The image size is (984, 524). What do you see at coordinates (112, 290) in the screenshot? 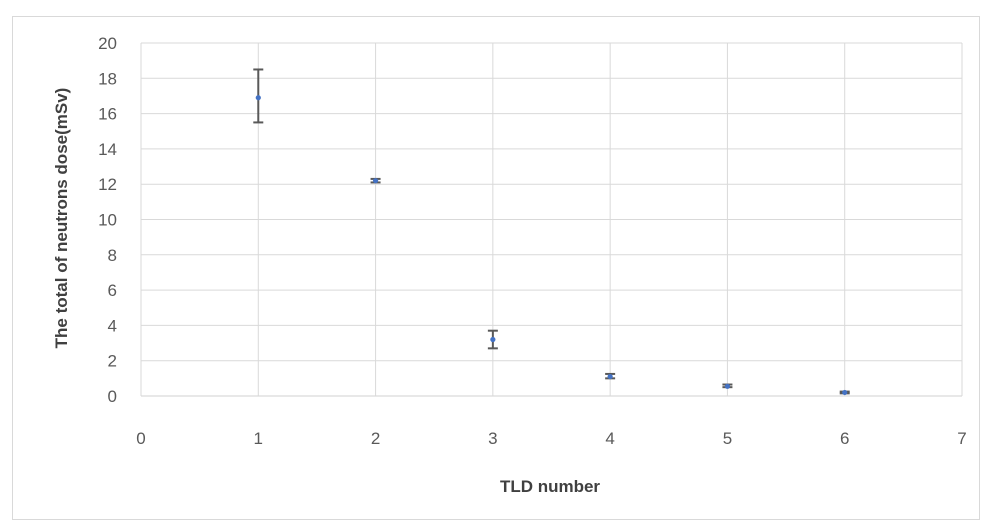
I see `y-tick-label: 6` at bounding box center [112, 290].